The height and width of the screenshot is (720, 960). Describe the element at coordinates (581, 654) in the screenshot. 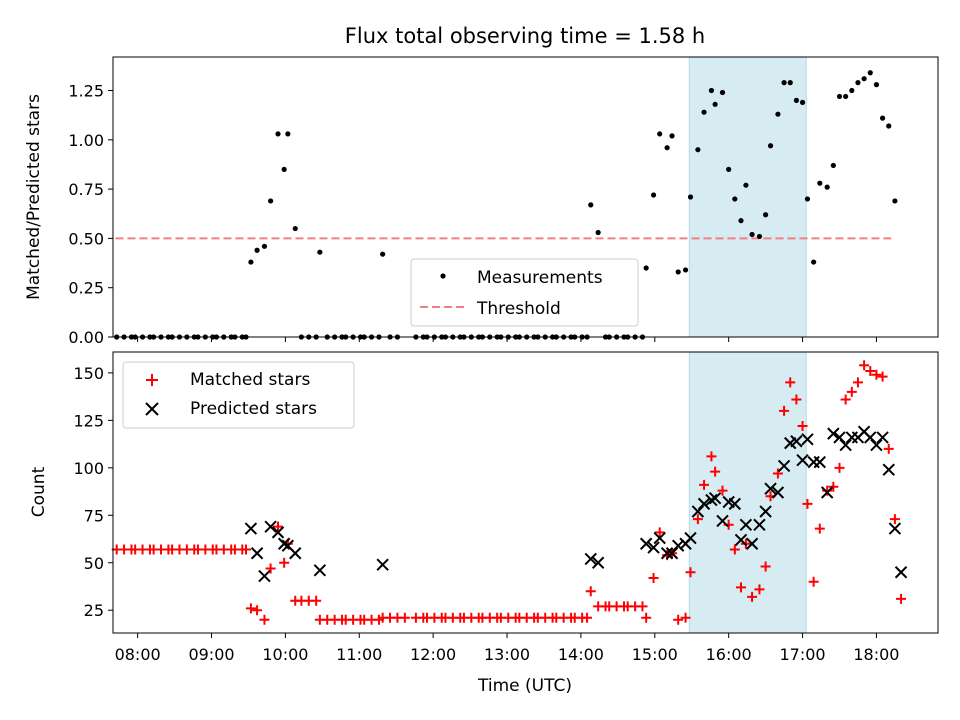

I see `x-tick-label: 14:00` at that location.